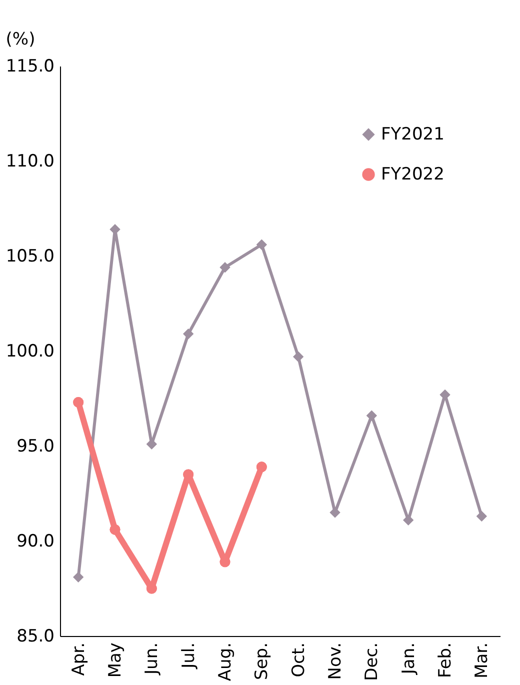  I want to click on x-tick-label: Feb., so click(446, 660).